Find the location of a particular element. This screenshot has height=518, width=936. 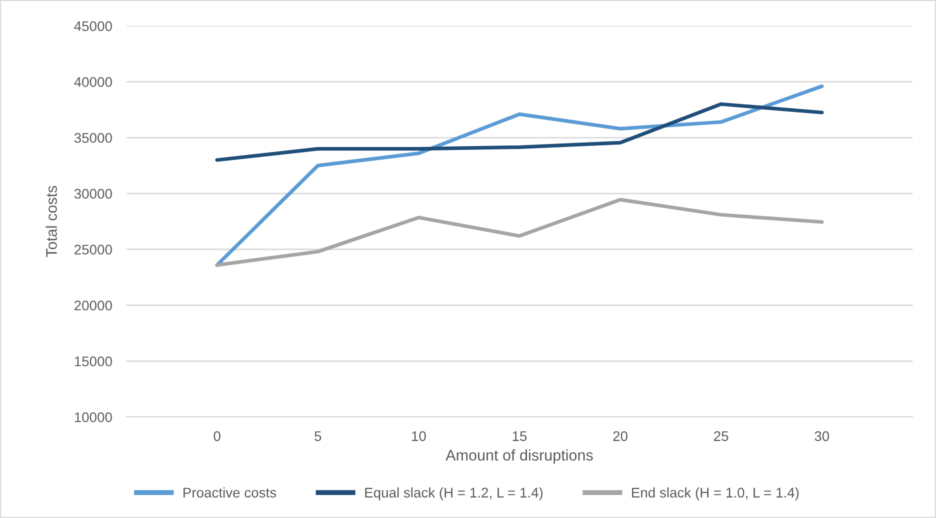

x-tick-label: 30 is located at coordinates (822, 436).